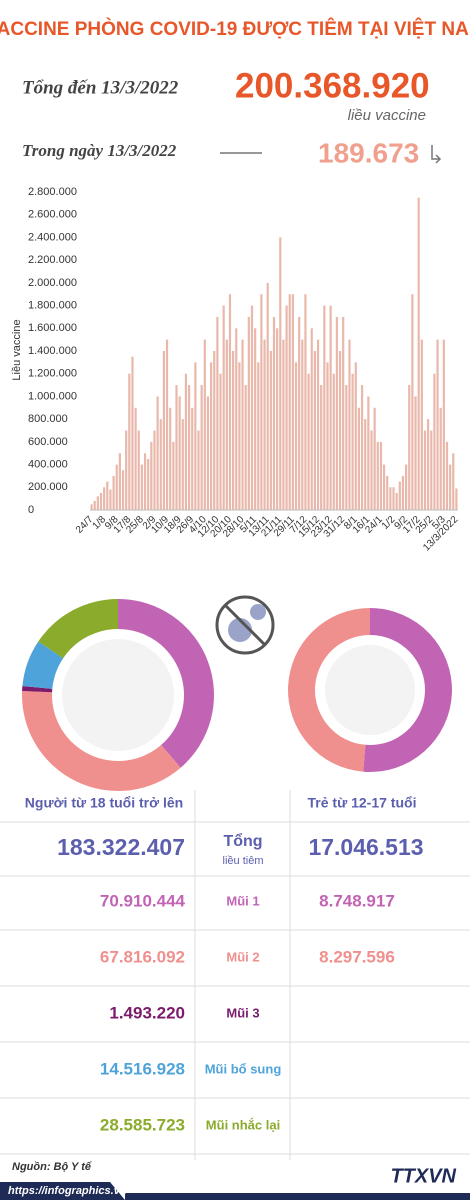 Image resolution: width=470 pixels, height=1200 pixels. I want to click on footer-url-bg, so click(62, 1191).